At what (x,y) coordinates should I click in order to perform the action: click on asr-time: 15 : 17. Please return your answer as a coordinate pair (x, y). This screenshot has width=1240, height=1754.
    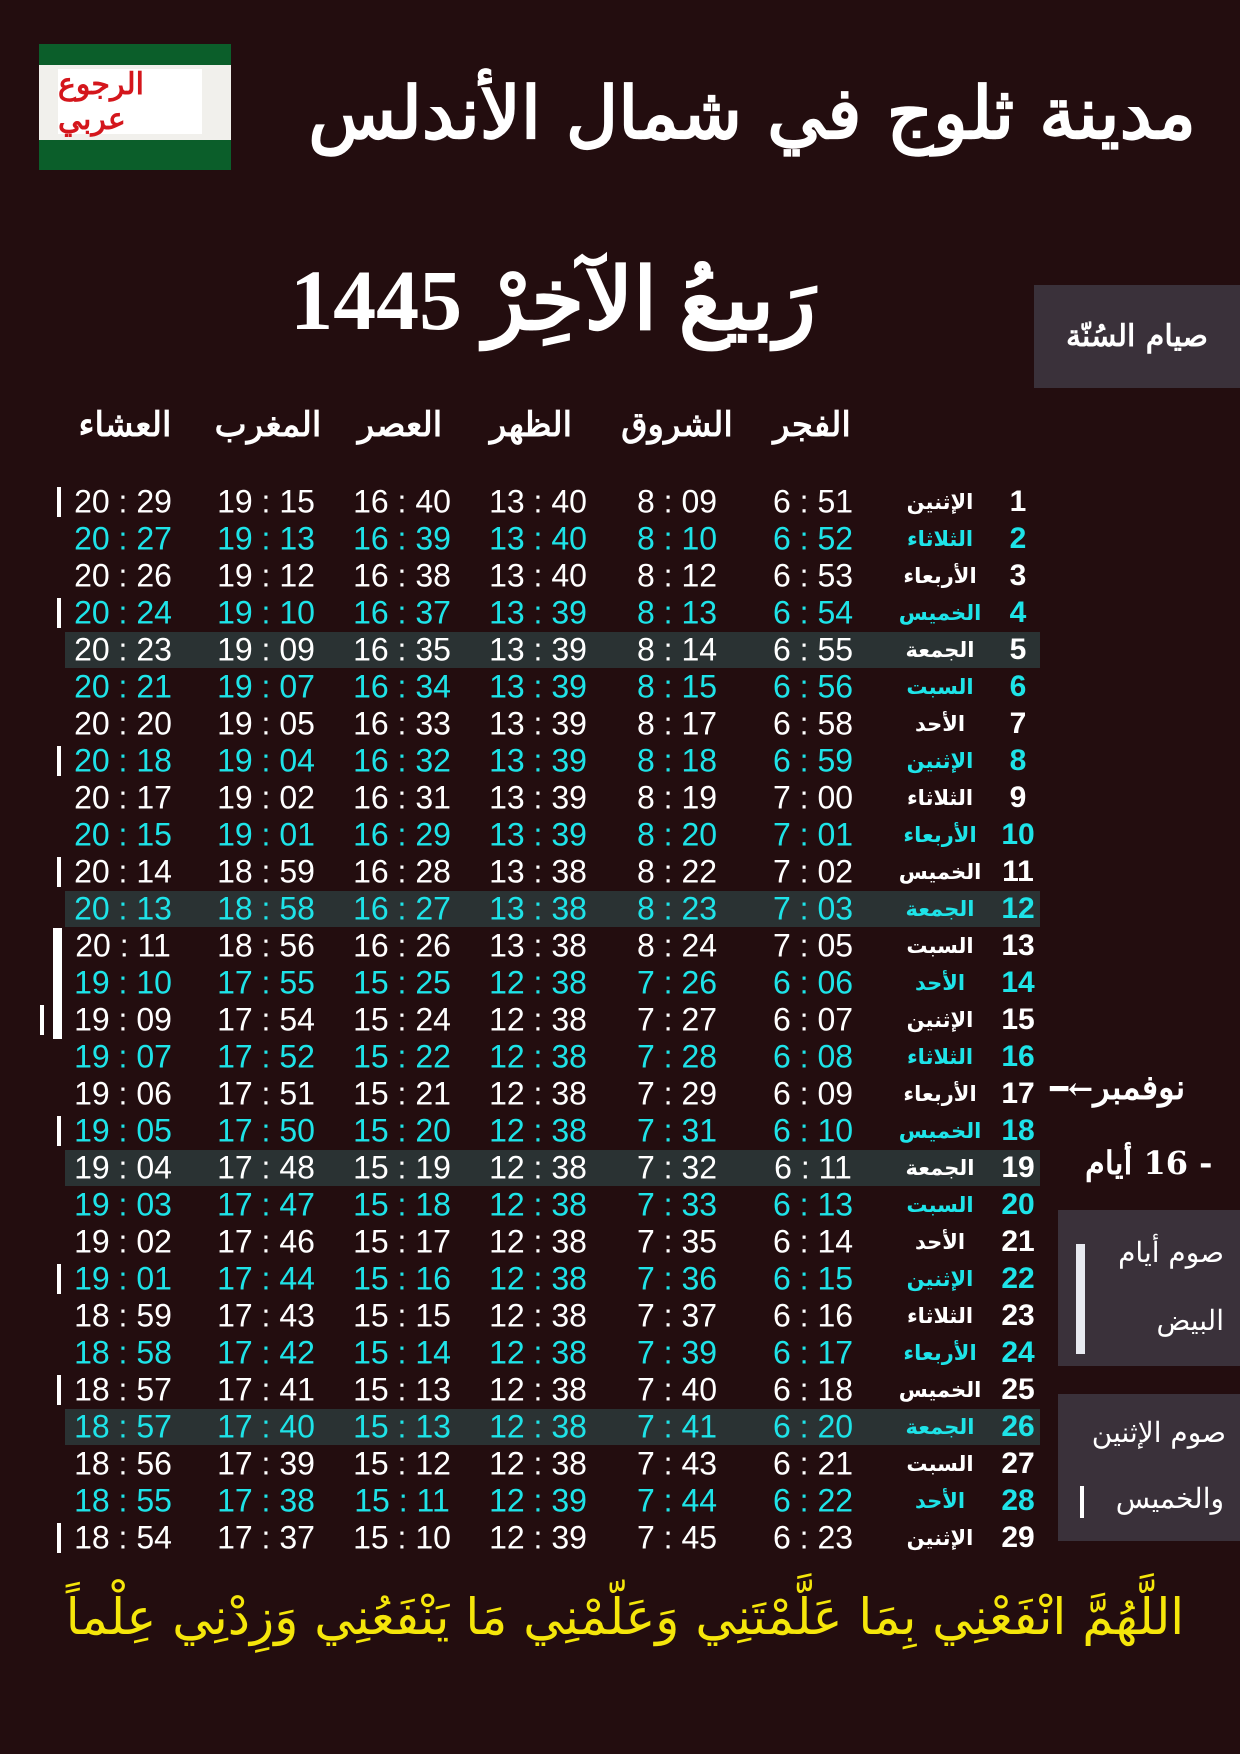
    Looking at the image, I should click on (402, 1241).